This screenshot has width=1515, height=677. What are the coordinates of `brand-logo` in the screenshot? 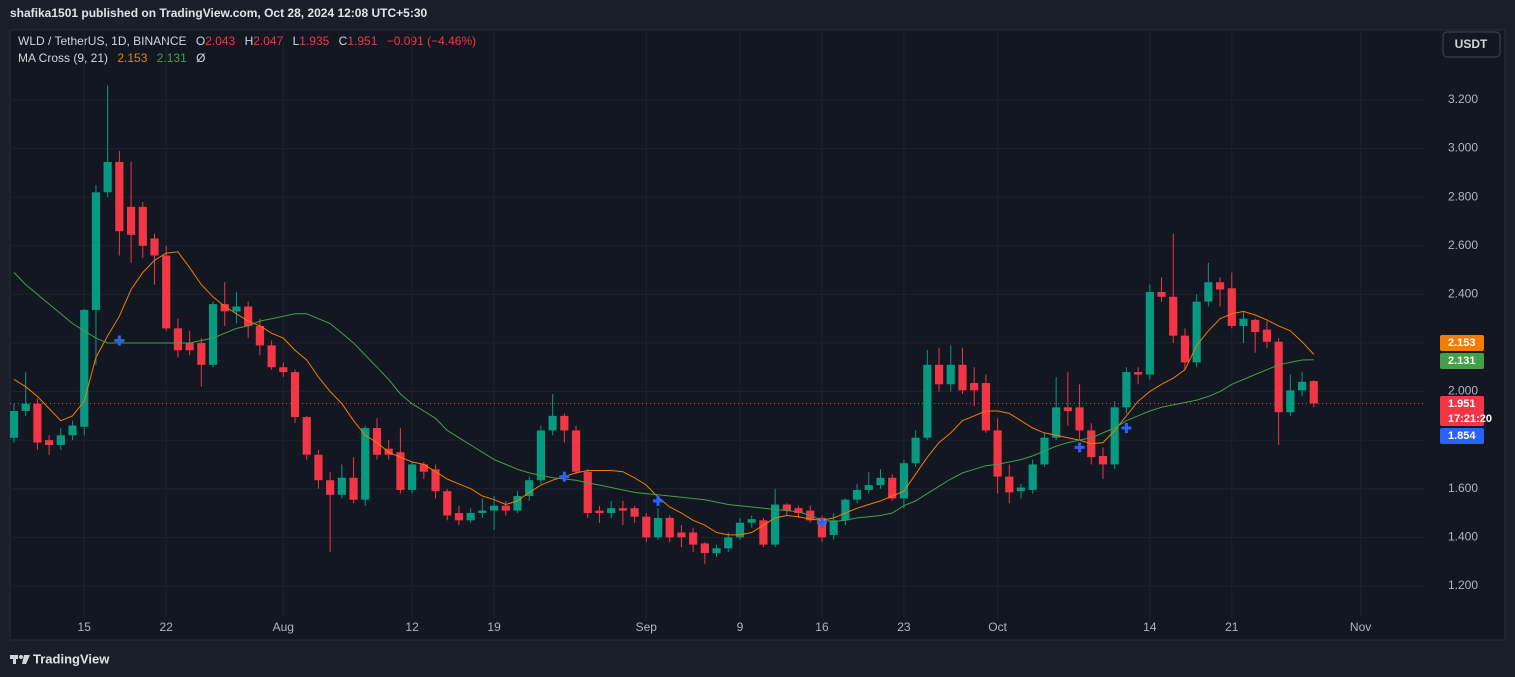 It's located at (20, 659).